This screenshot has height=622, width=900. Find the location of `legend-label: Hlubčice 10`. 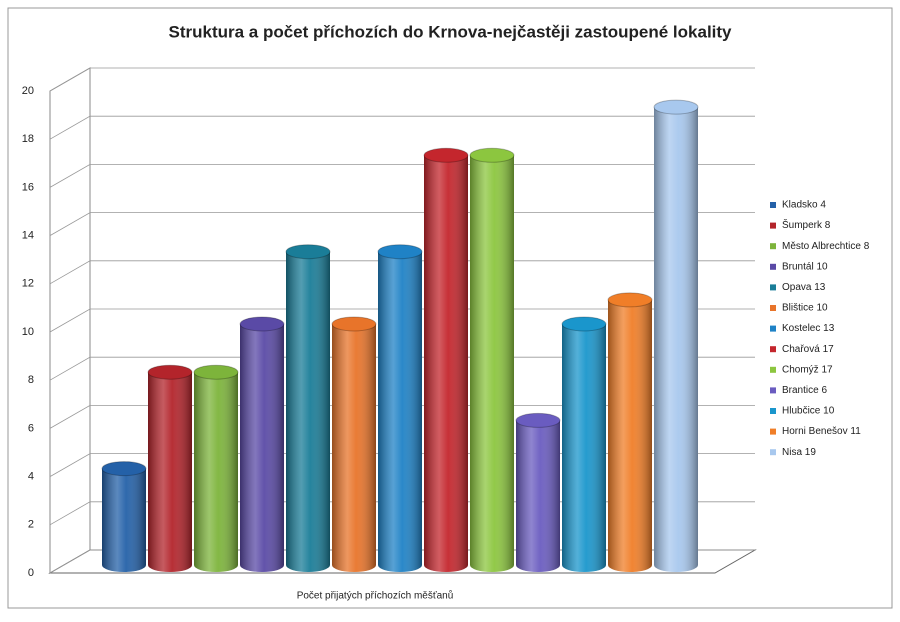

legend-label: Hlubčice 10 is located at coordinates (808, 411).